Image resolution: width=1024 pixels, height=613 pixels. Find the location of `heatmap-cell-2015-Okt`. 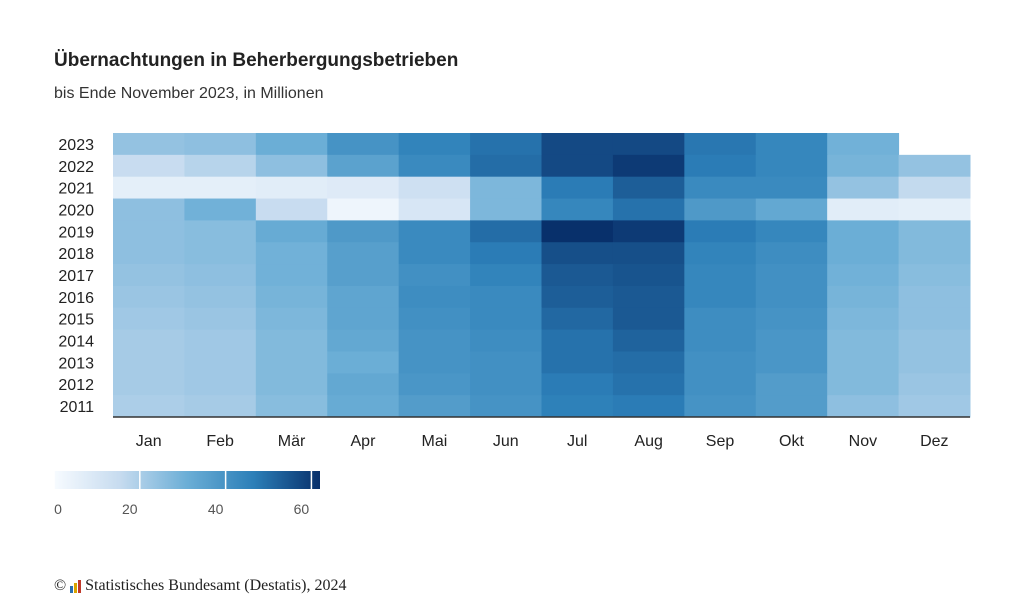

heatmap-cell-2015-Okt is located at coordinates (791, 319).